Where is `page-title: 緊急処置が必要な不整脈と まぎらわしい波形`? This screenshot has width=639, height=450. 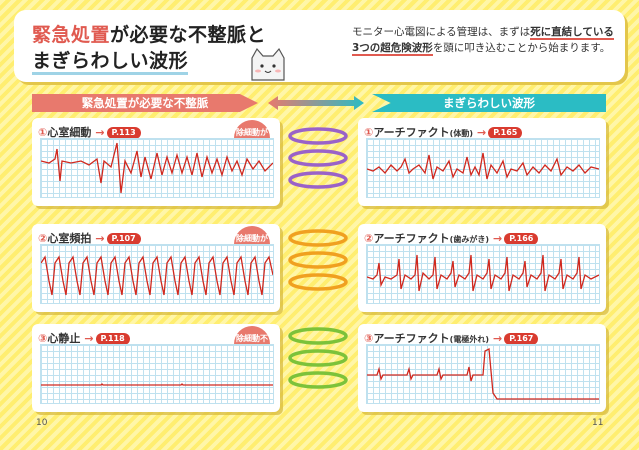
page-title: 緊急処置が必要な不整脈と まぎらわしい波形 is located at coordinates (149, 48).